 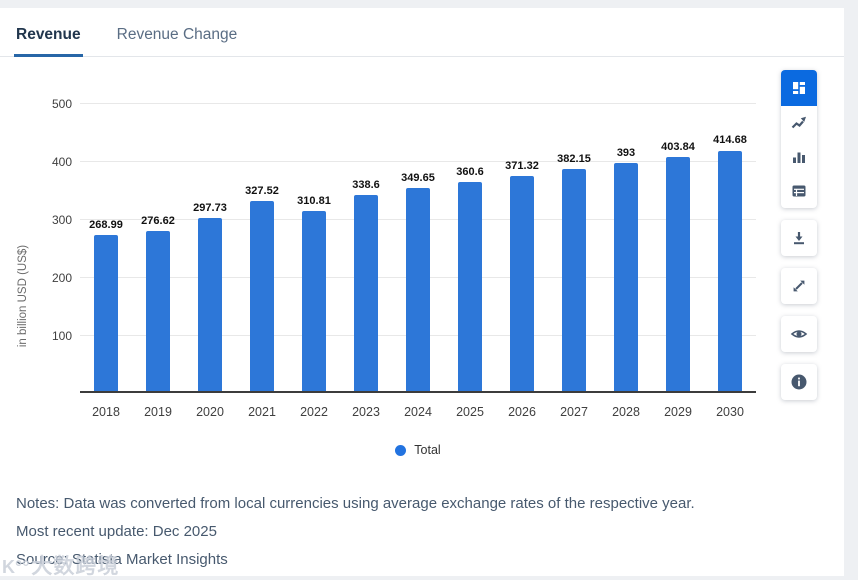 What do you see at coordinates (366, 184) in the screenshot?
I see `bar-value-label: 338.6` at bounding box center [366, 184].